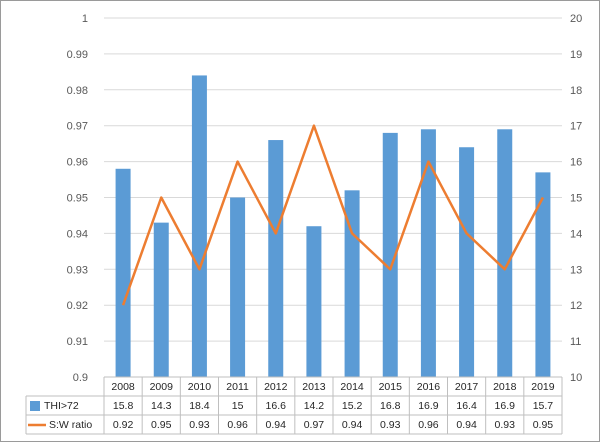  I want to click on right-tick-label: 14, so click(576, 234).